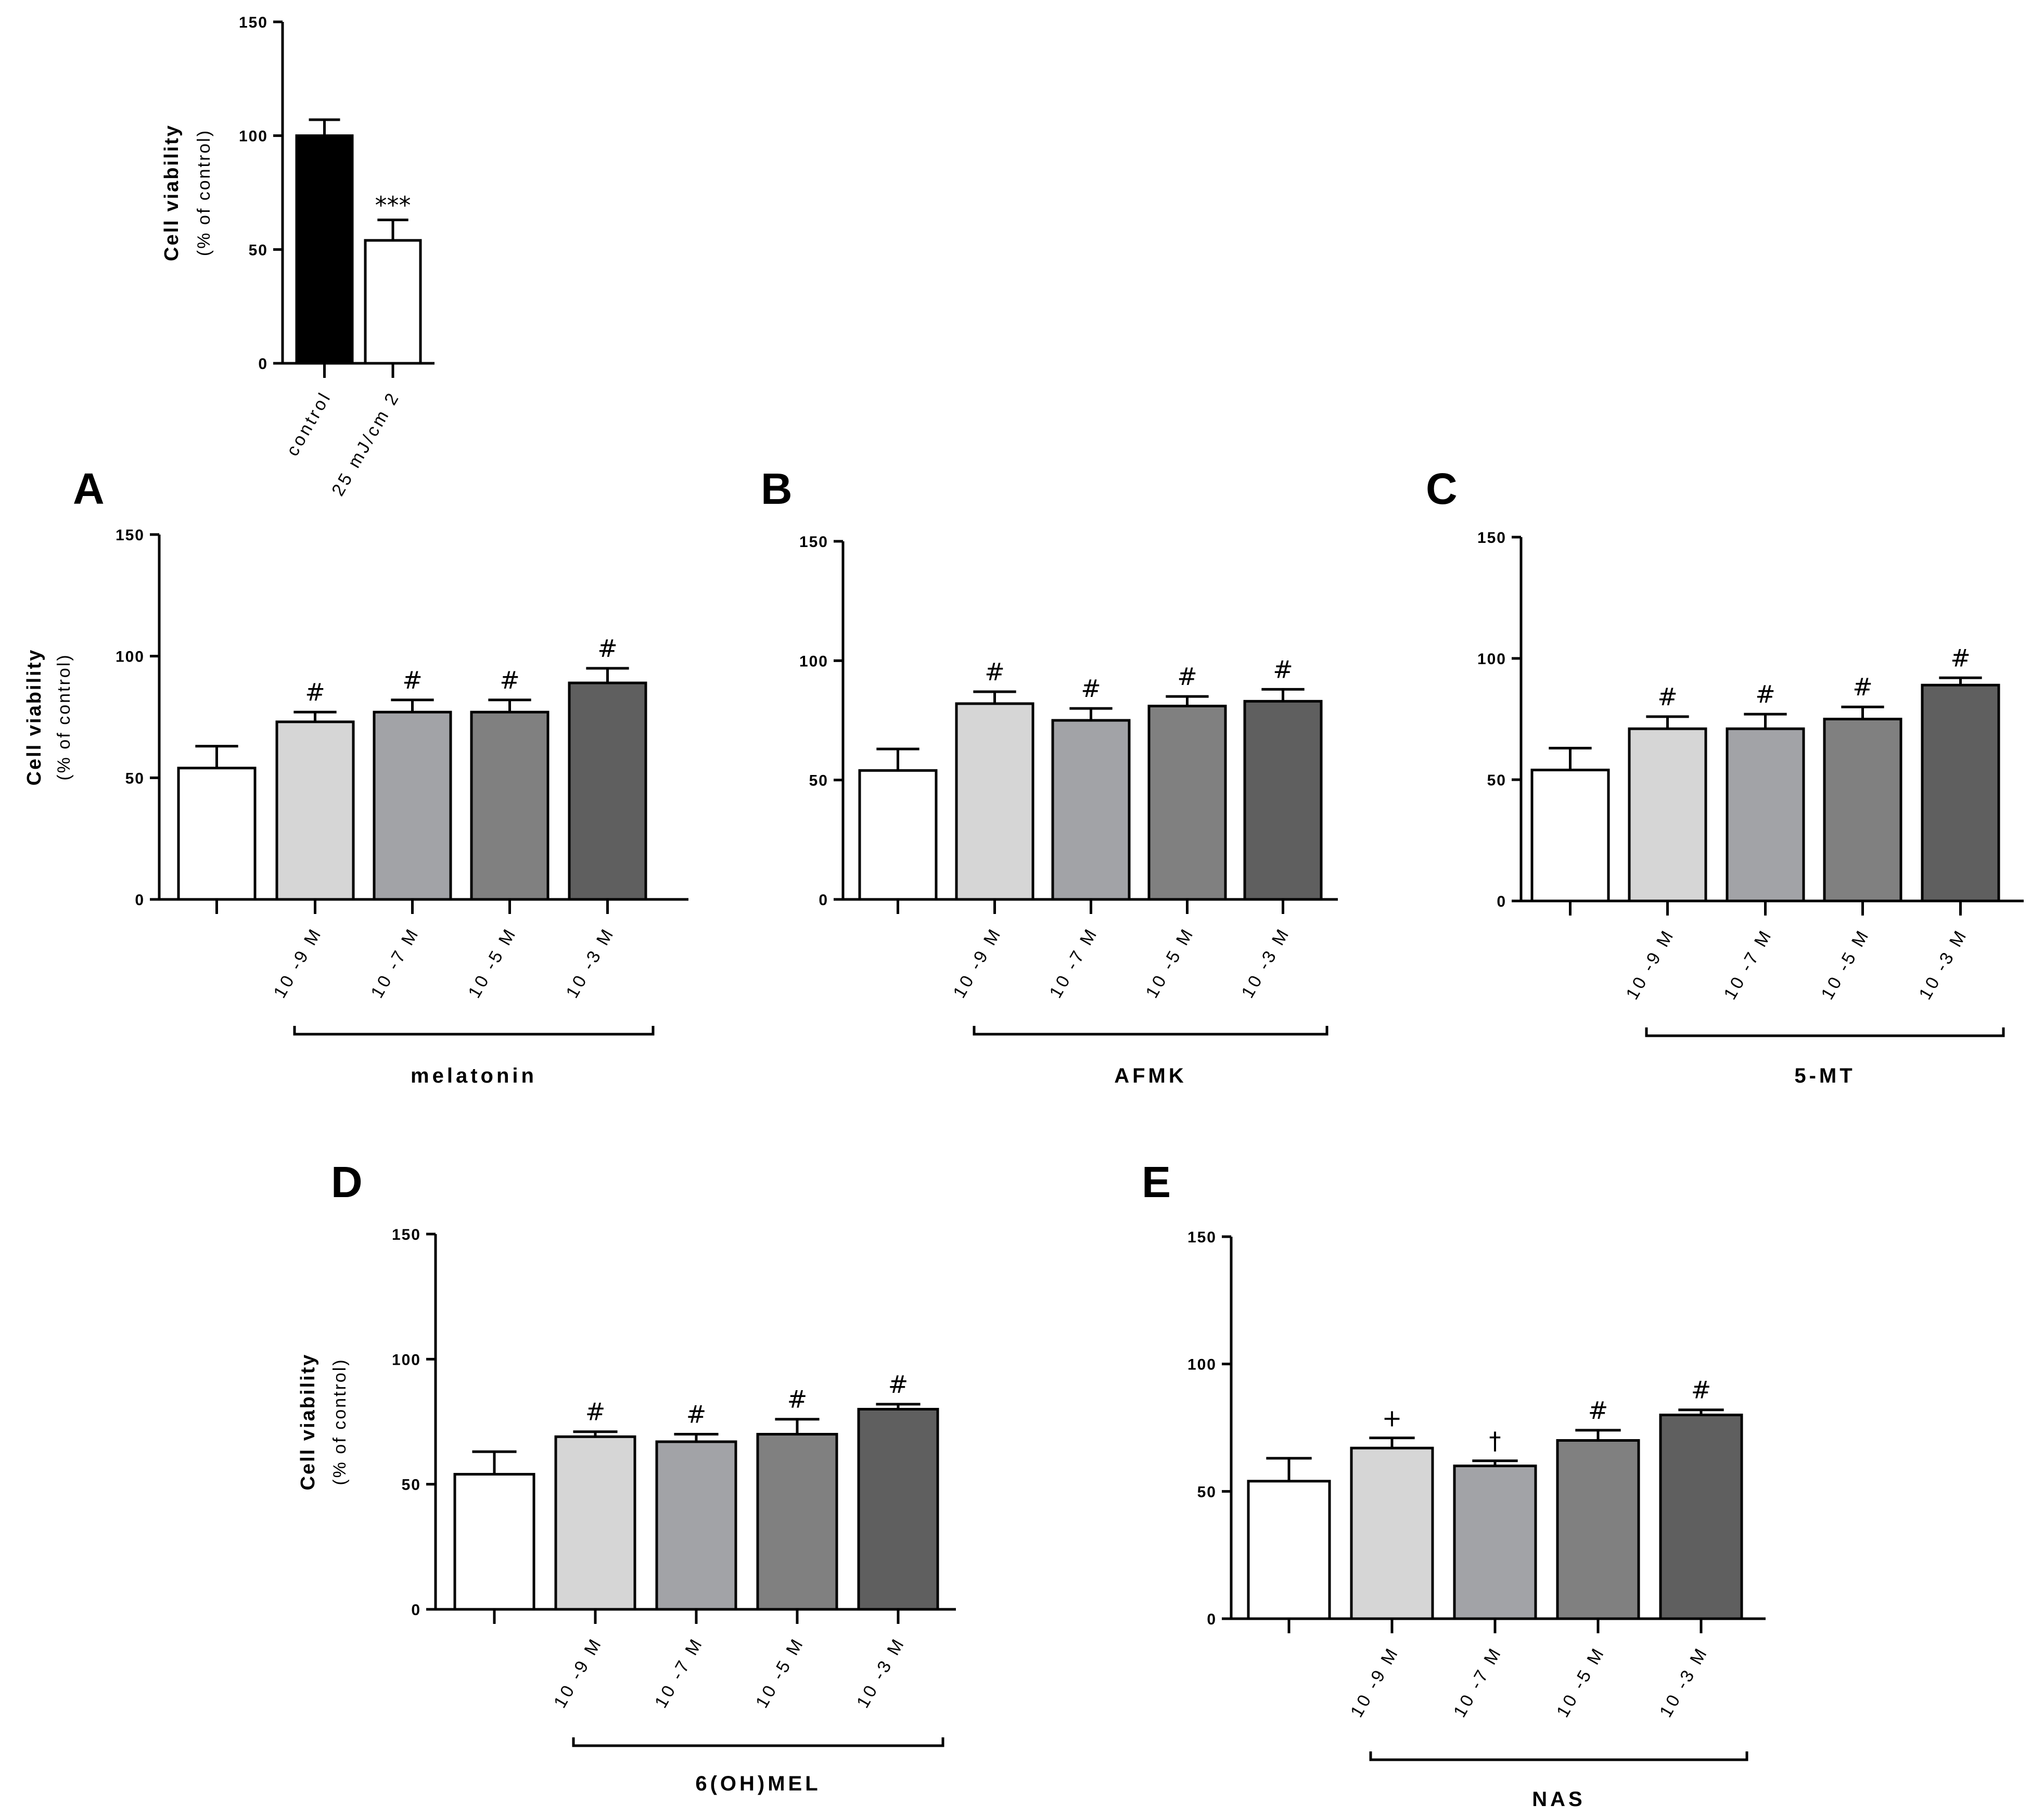 The image size is (2044, 1817). I want to click on x-category-label: 25 mJ/cm 2, so click(366, 443).